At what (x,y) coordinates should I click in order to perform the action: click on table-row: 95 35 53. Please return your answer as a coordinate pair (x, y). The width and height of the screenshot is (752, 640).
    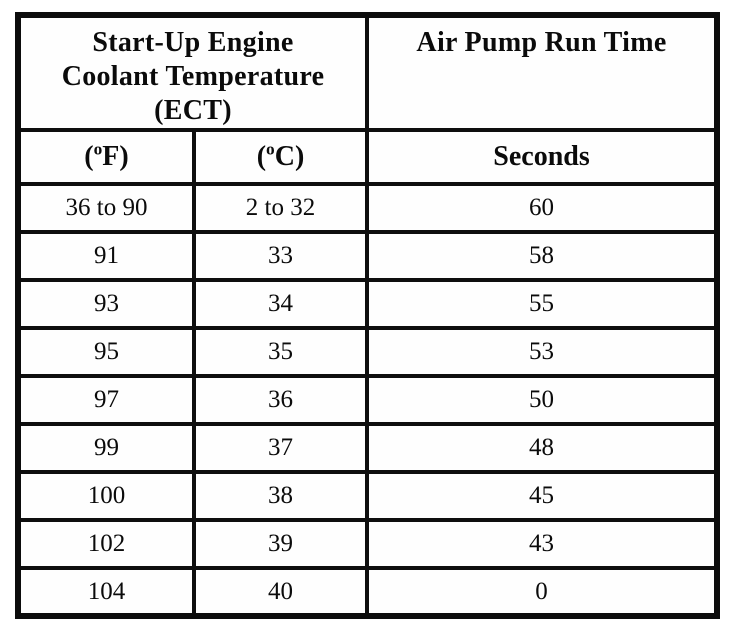
    Looking at the image, I should click on (367, 352).